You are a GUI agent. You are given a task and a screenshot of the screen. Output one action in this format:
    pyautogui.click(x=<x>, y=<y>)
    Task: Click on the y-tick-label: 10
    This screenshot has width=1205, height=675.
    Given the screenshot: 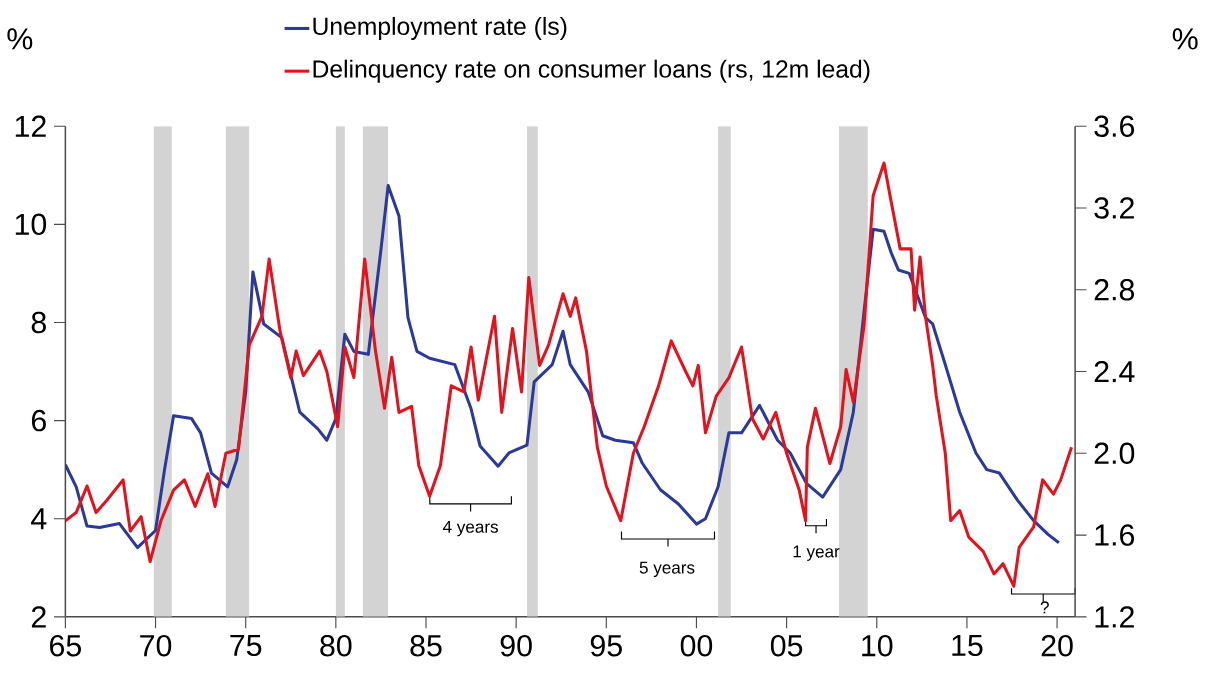 What is the action you would take?
    pyautogui.click(x=31, y=224)
    